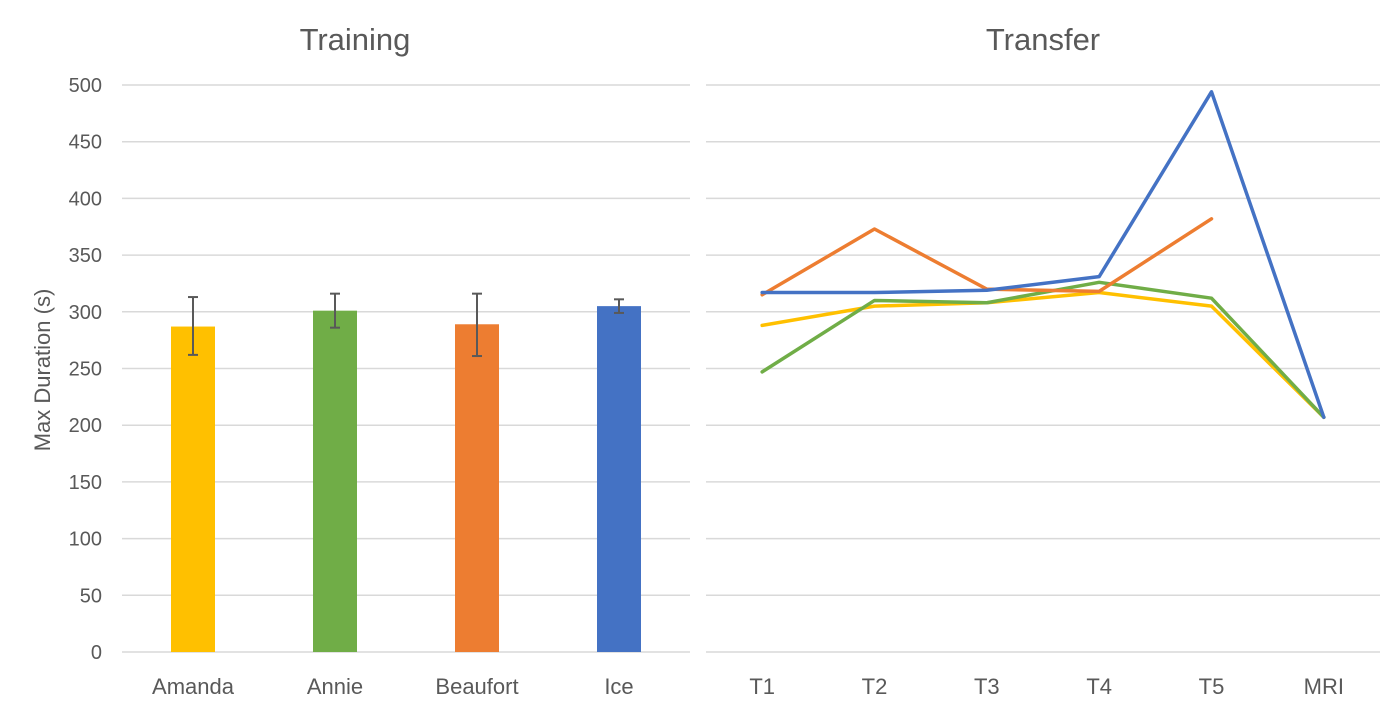 The width and height of the screenshot is (1400, 722). Describe the element at coordinates (476, 686) in the screenshot. I see `x-category-label: Beaufort` at that location.